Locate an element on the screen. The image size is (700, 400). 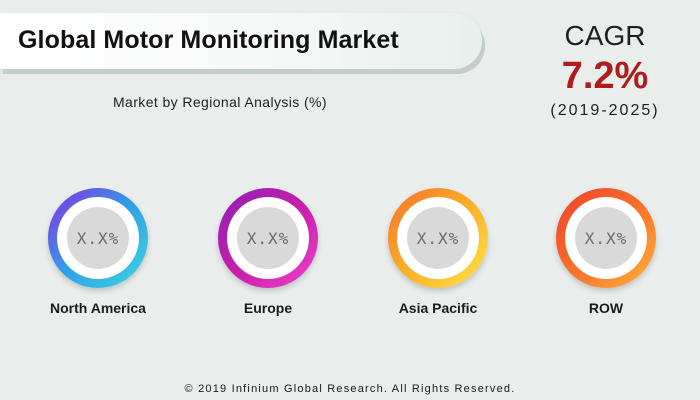
region-label: Asia Pacific is located at coordinates (438, 308).